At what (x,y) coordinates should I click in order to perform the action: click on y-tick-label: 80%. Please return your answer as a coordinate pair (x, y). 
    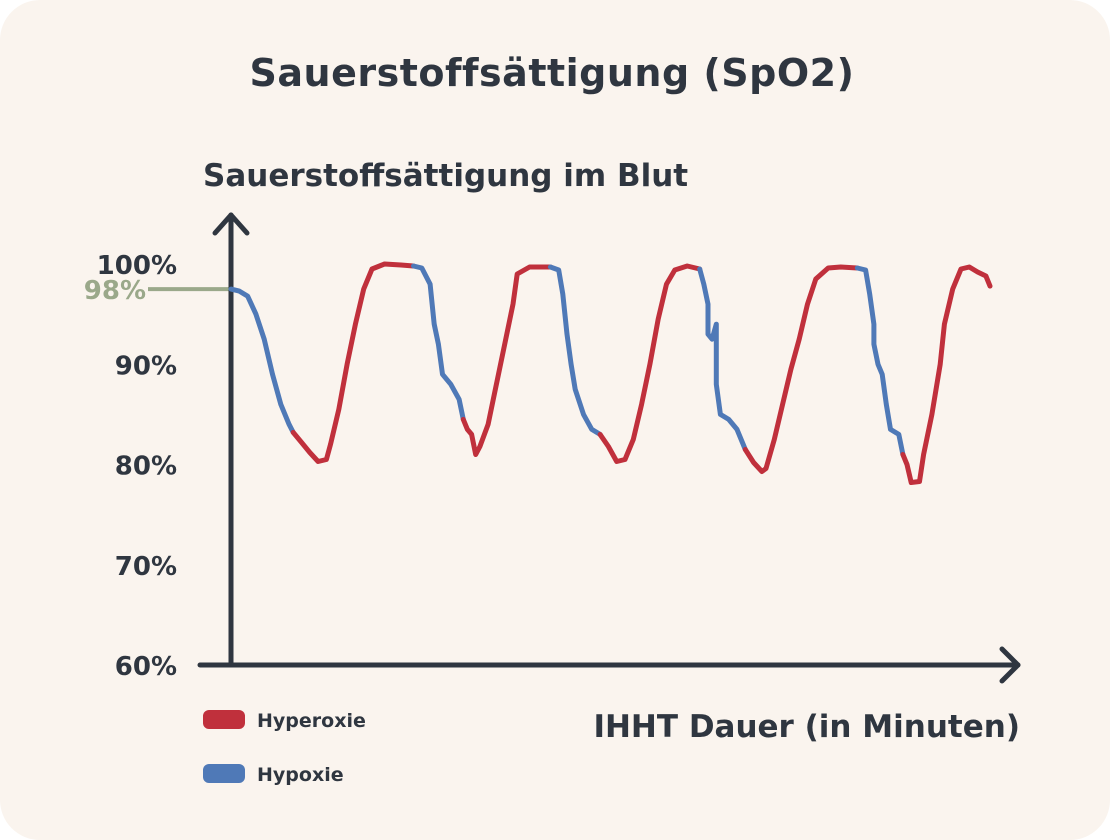
    Looking at the image, I should click on (146, 467).